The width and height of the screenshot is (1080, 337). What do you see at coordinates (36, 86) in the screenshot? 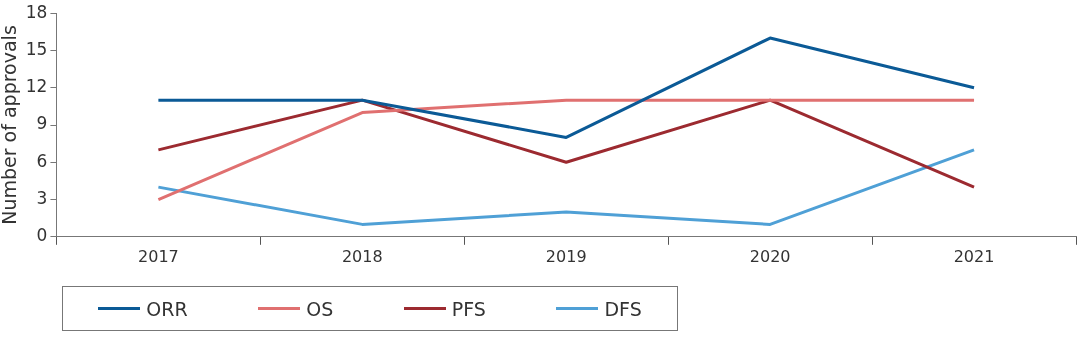
I see `y-tick-label: 12` at bounding box center [36, 86].